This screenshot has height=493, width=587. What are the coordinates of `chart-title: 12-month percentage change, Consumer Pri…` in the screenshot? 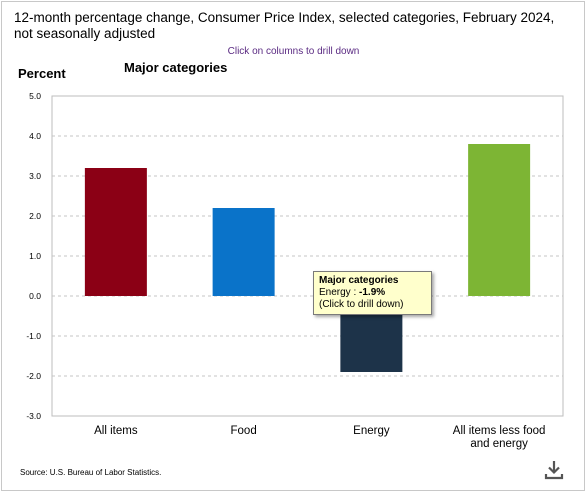 It's located at (284, 25).